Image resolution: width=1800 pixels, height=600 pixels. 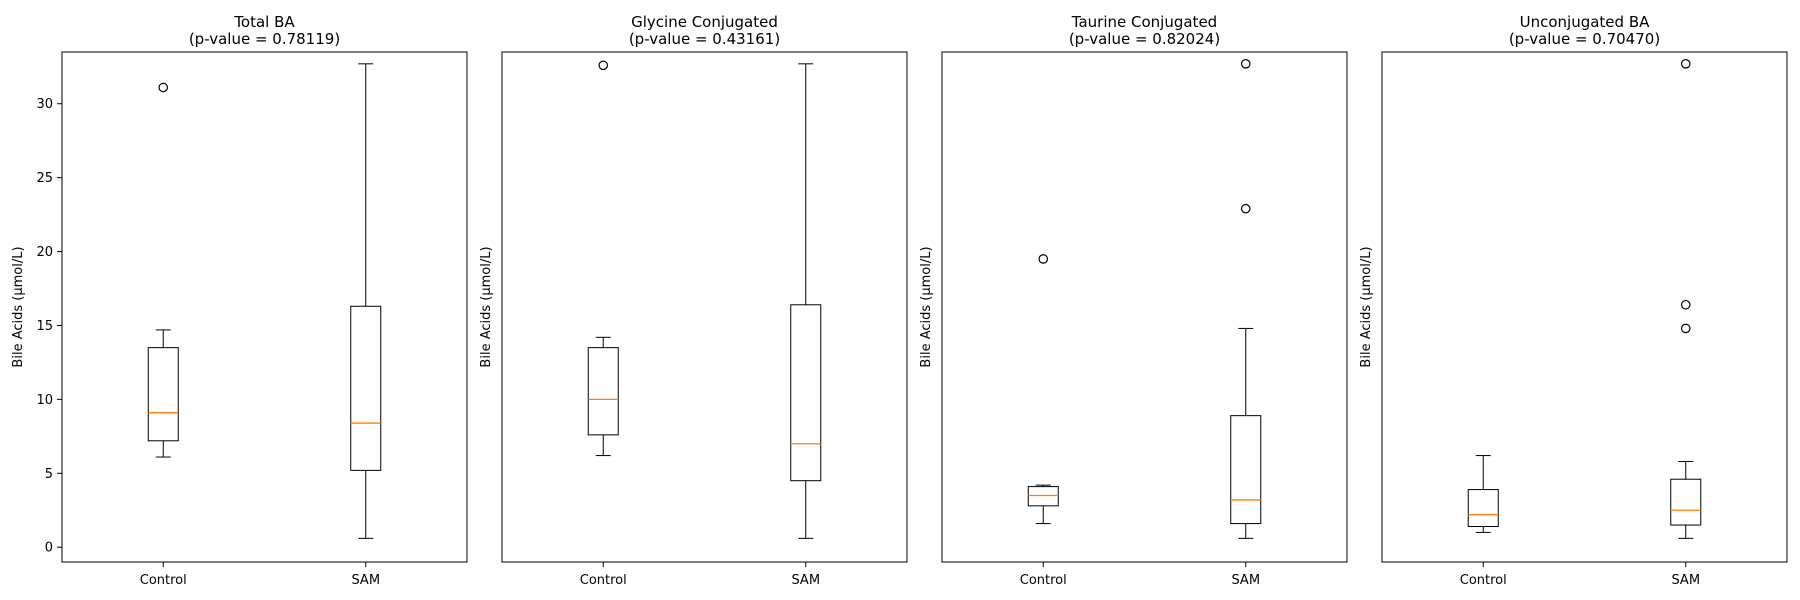 What do you see at coordinates (44, 104) in the screenshot?
I see `y-tick-label: 30` at bounding box center [44, 104].